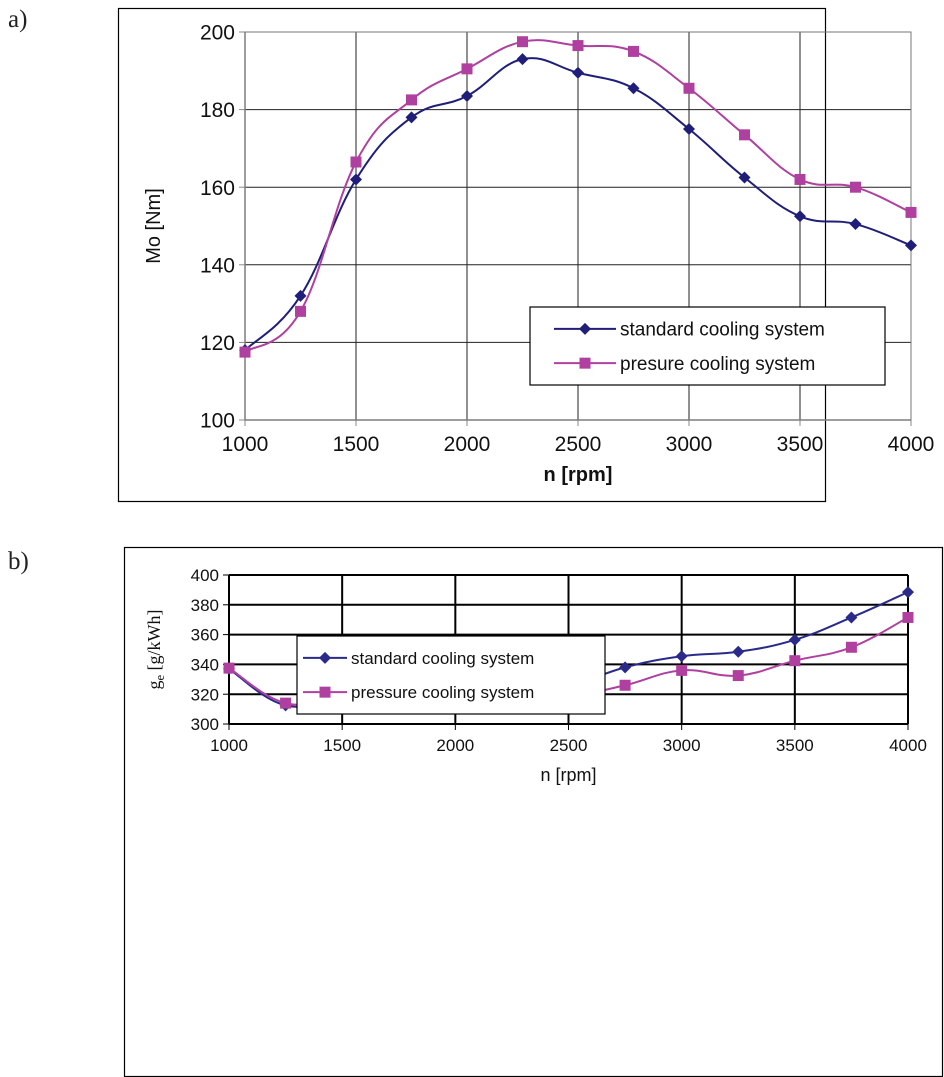 This screenshot has width=944, height=1077. What do you see at coordinates (205, 635) in the screenshot?
I see `y-tick-label: 360` at bounding box center [205, 635].